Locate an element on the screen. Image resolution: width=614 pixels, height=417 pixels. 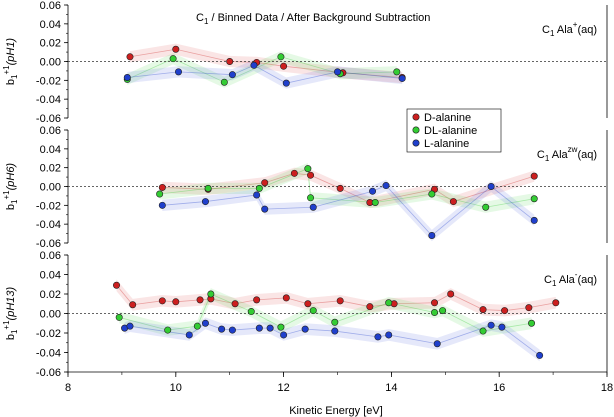
legend-marker-dl-alanine is located at coordinates (416, 130).